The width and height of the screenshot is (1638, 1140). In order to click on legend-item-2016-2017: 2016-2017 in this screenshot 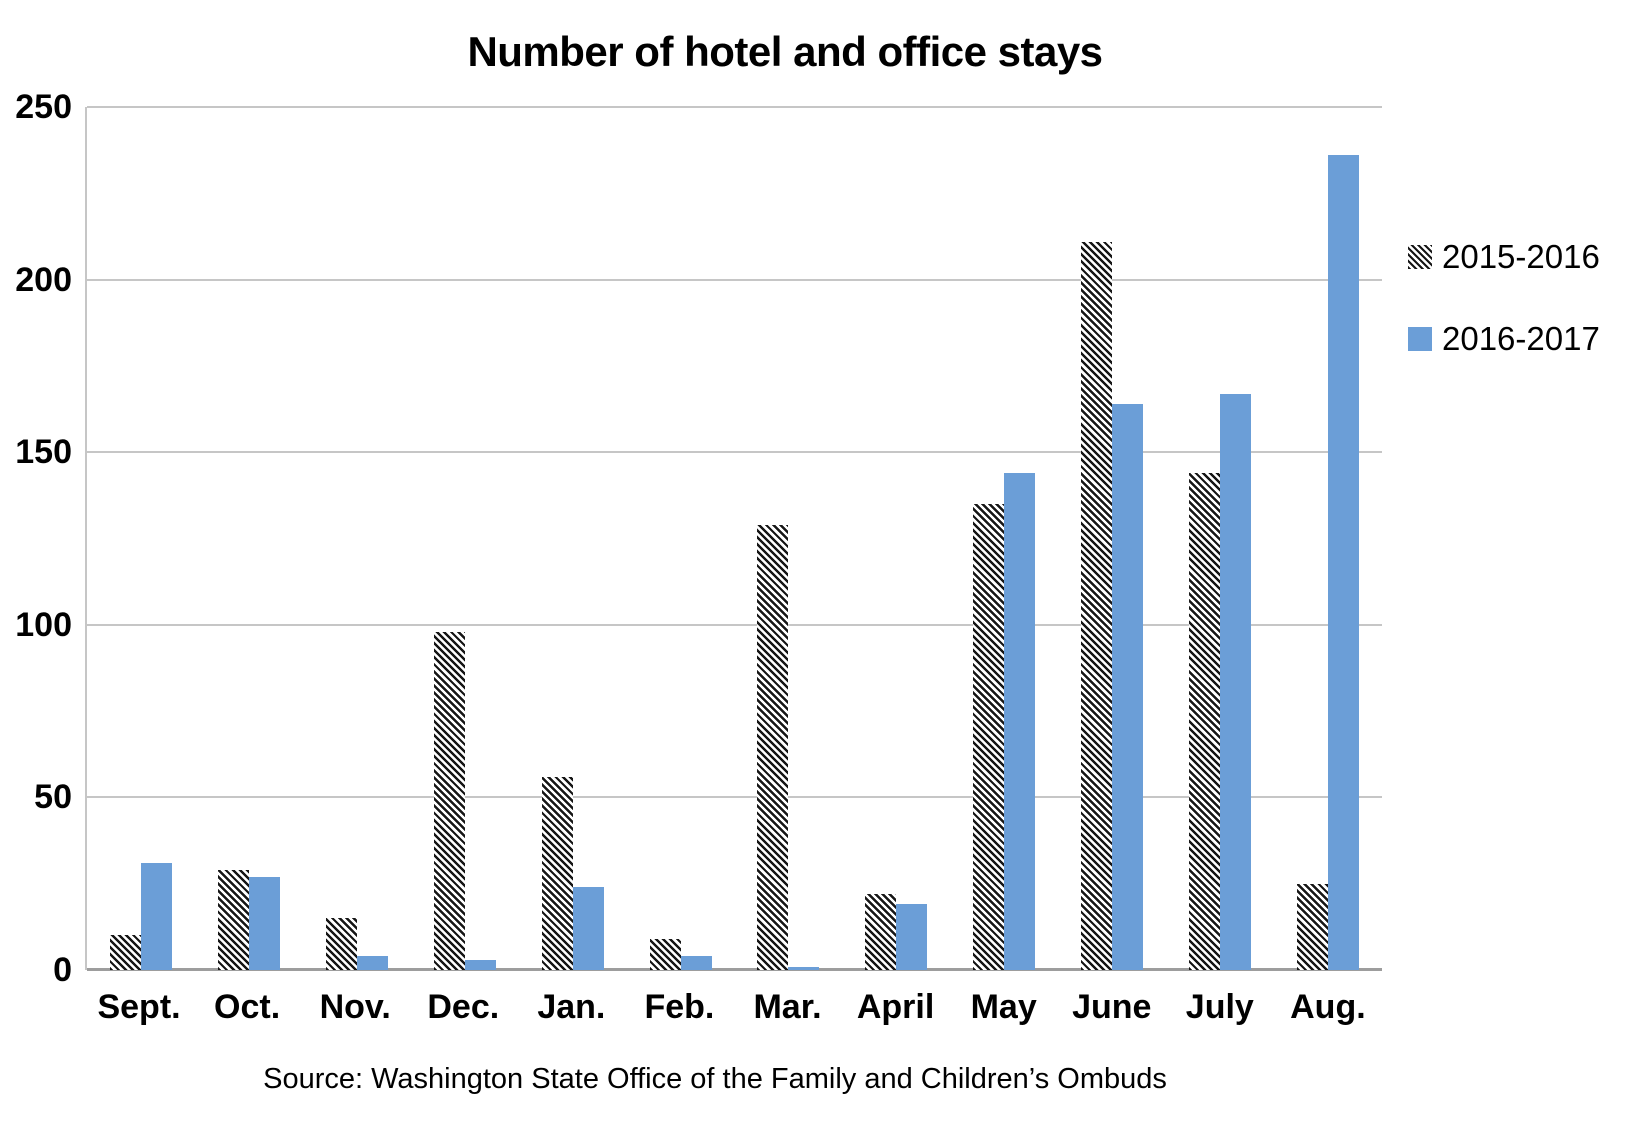, I will do `click(1504, 339)`.